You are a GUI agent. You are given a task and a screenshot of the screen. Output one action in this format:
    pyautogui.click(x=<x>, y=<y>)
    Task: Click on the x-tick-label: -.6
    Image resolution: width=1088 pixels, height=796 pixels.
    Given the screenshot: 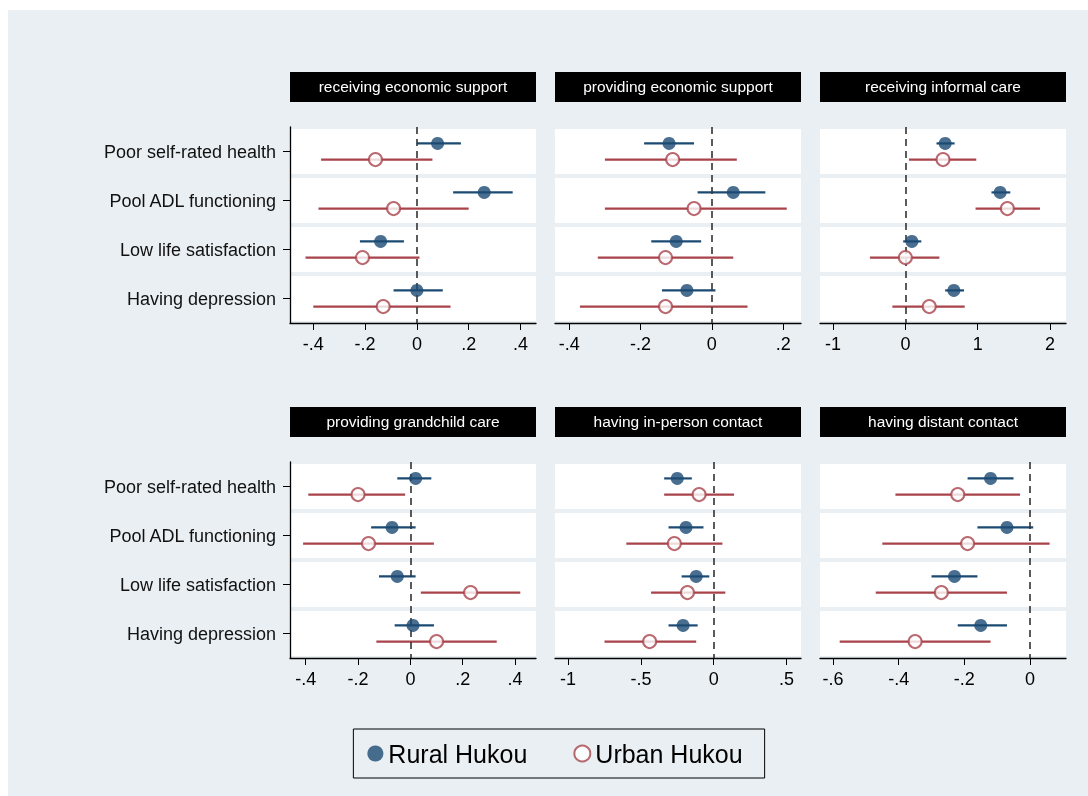 What is the action you would take?
    pyautogui.click(x=833, y=679)
    